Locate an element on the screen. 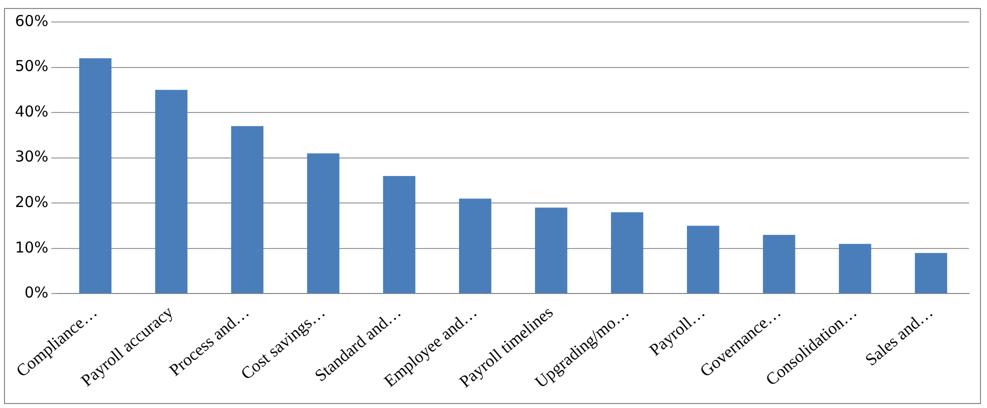  y-tick-label: 30% is located at coordinates (31, 157).